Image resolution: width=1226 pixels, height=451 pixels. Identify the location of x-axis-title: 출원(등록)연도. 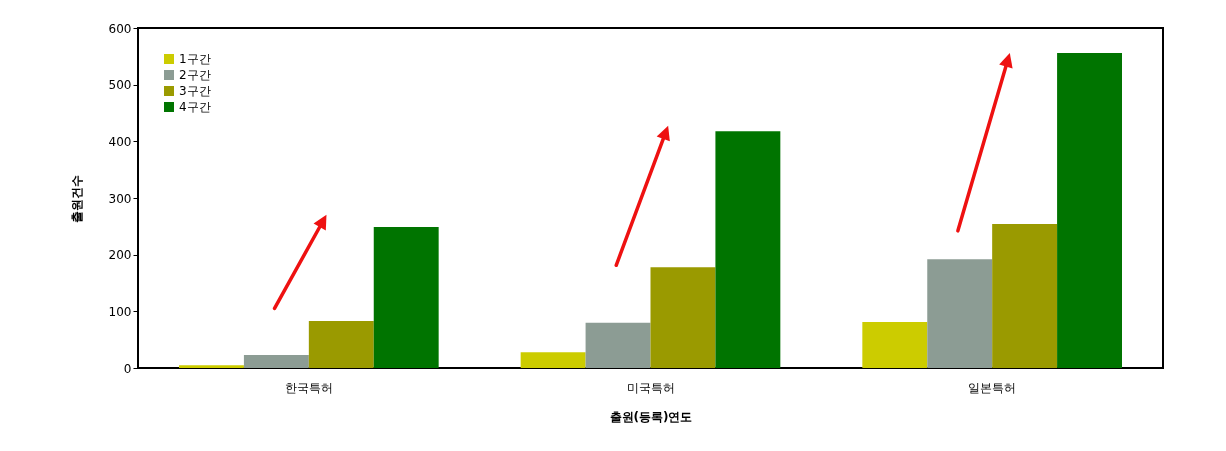
(651, 416).